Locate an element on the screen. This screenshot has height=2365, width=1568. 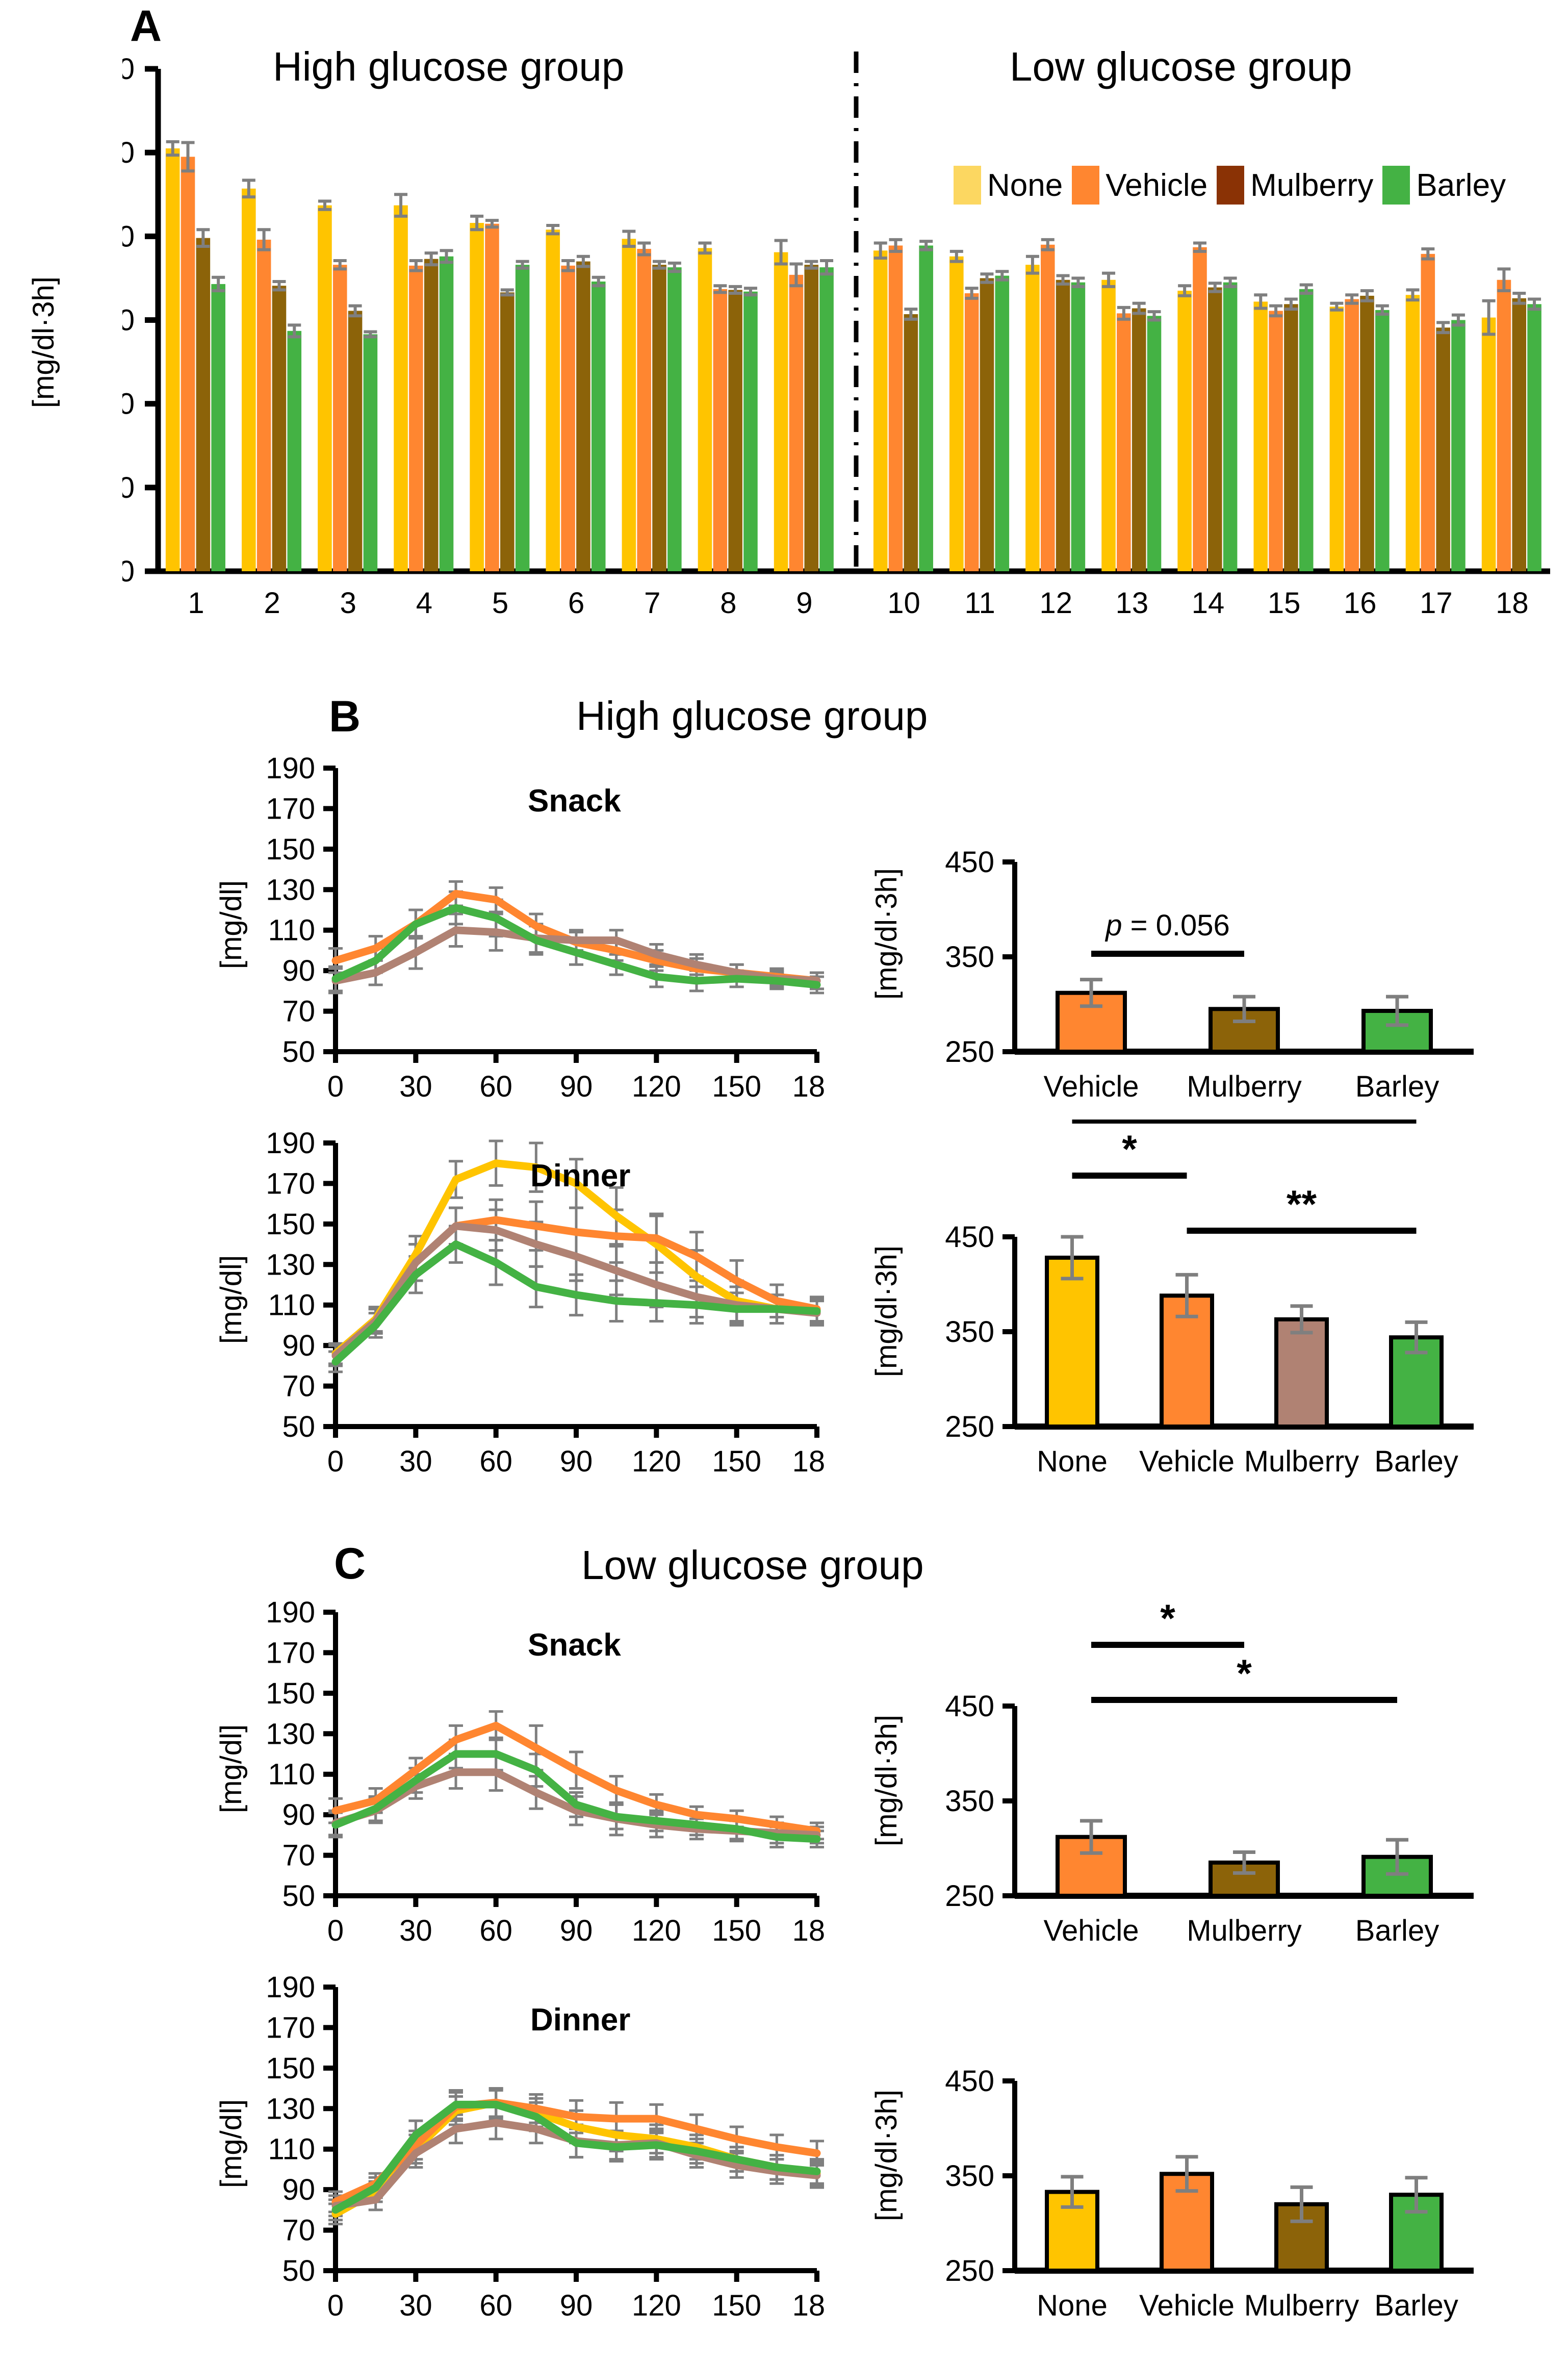
panel-c-dinner-bar-ylabel: [mg/dl·3h] is located at coordinates (886, 2155).